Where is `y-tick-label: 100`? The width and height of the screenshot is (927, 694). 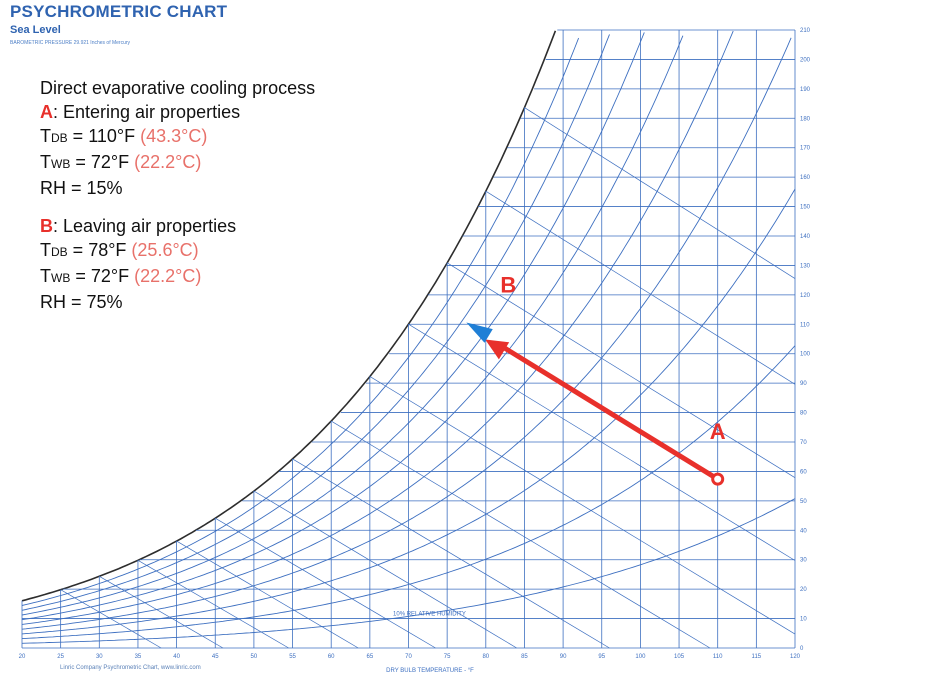 y-tick-label: 100 is located at coordinates (805, 355).